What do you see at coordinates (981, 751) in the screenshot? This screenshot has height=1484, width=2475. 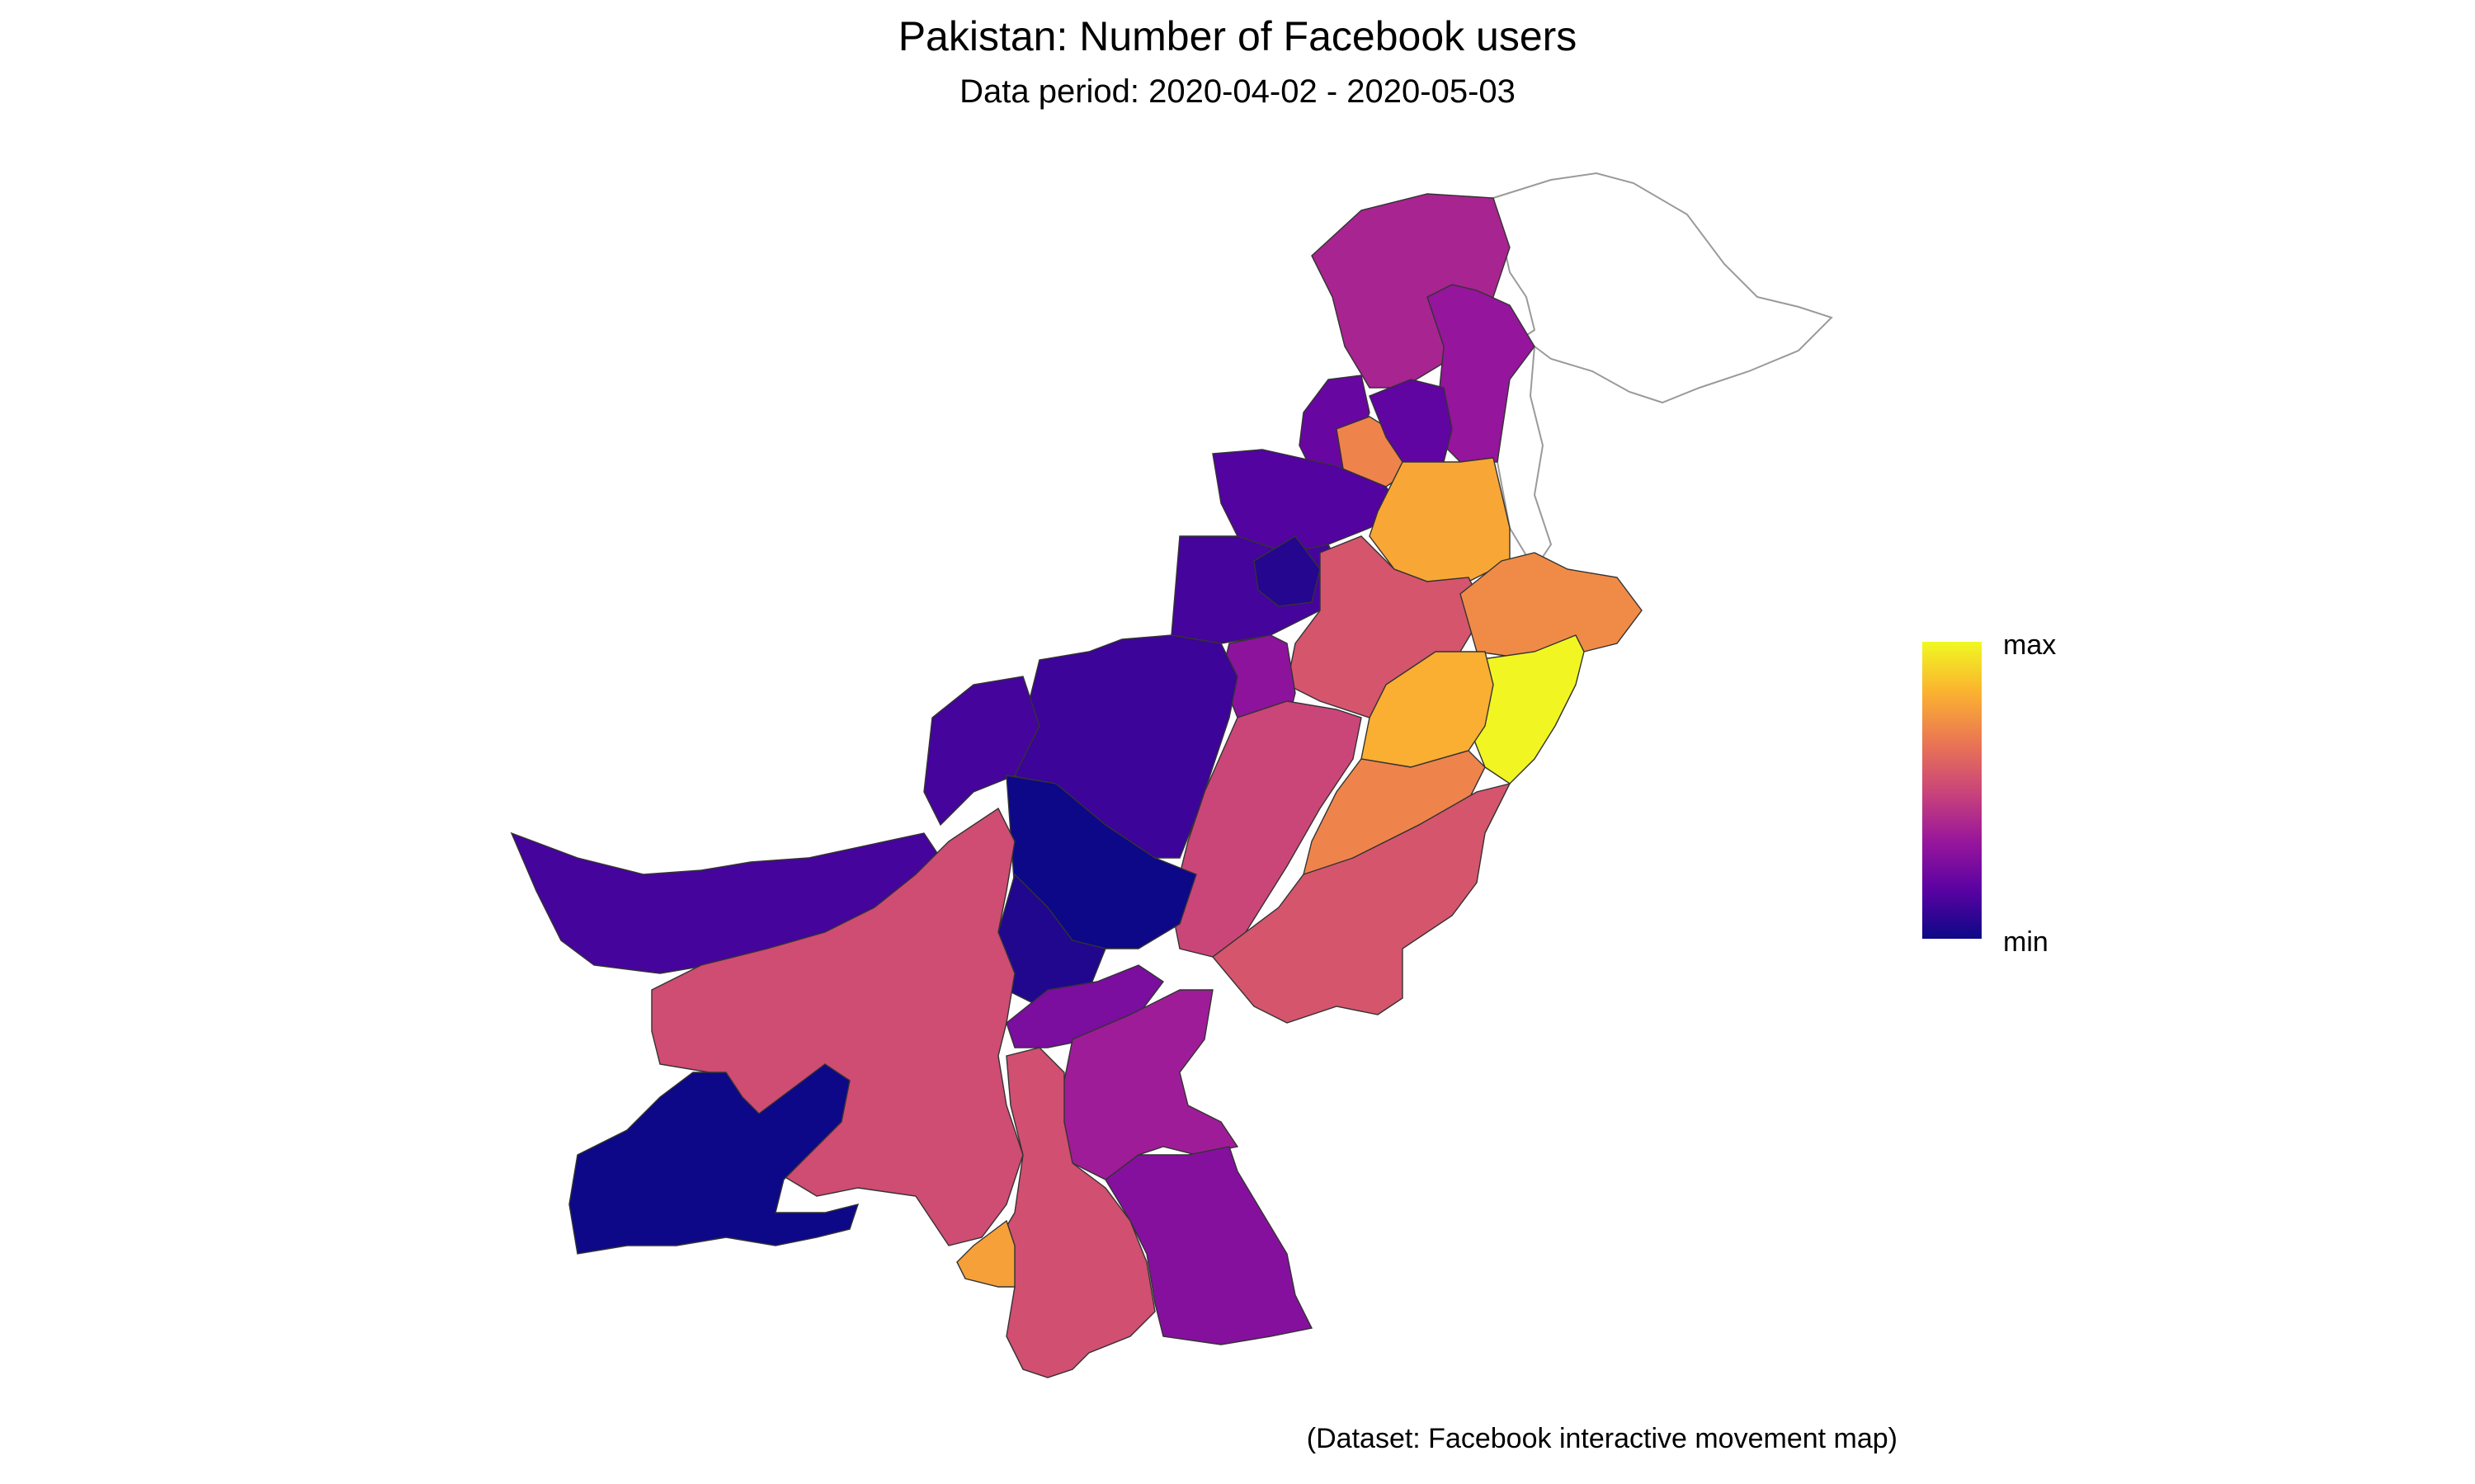 I see `region-quetta` at bounding box center [981, 751].